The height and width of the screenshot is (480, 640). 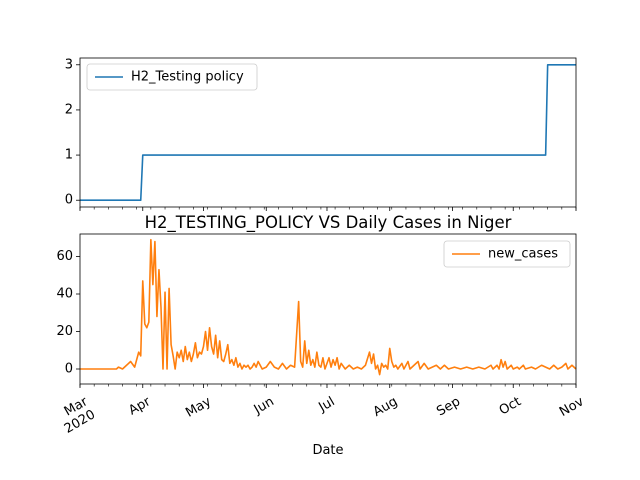 I want to click on y-tick-label: 3, so click(x=69, y=64).